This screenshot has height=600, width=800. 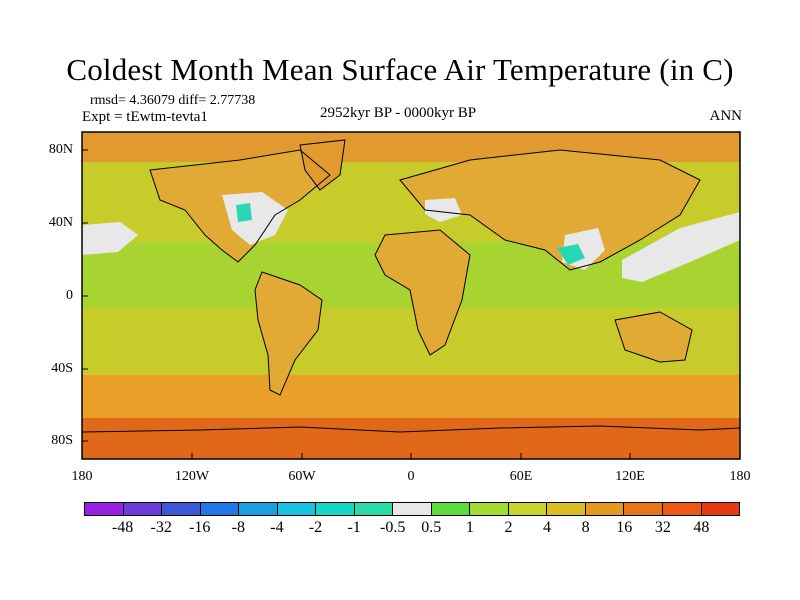 I want to click on colorbar-label: 16, so click(x=624, y=527).